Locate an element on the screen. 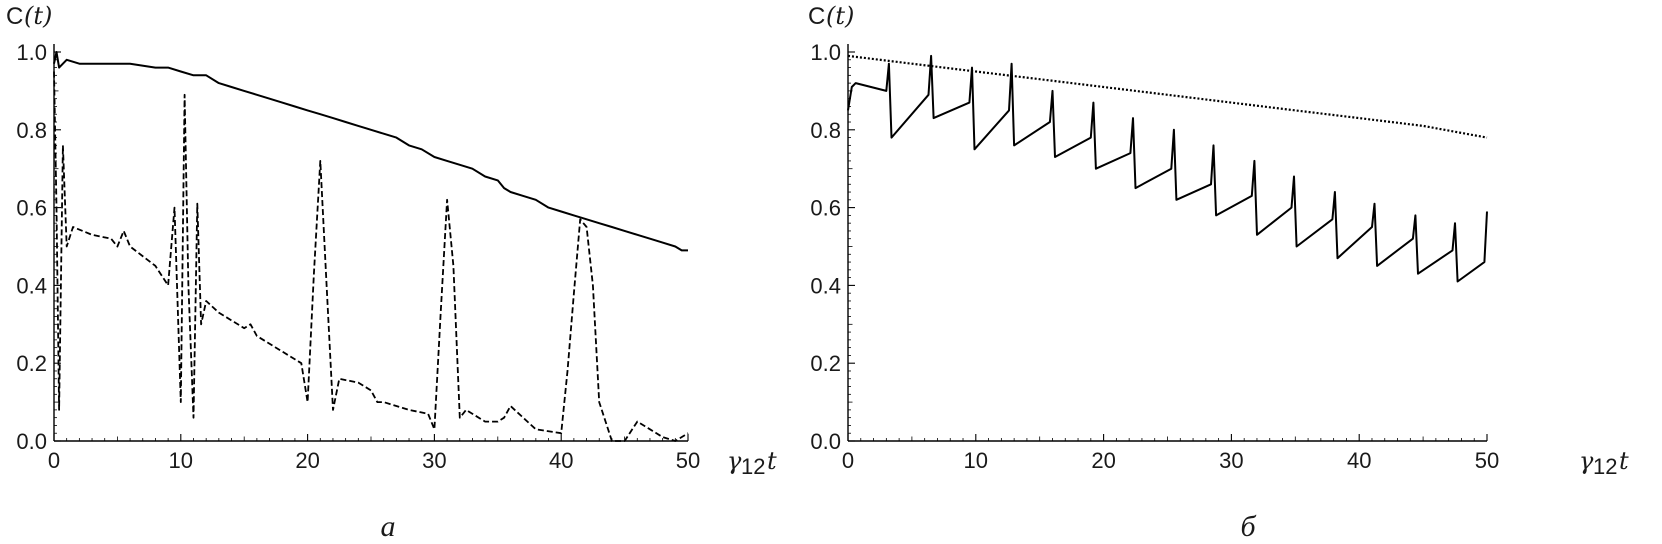 The width and height of the screenshot is (1662, 544). x-tick-label-a: 40 is located at coordinates (561, 460).